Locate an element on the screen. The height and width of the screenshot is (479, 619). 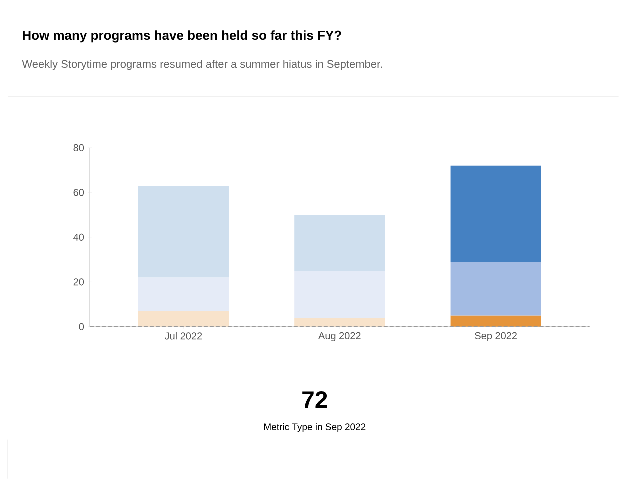
y-tick-label: 40 is located at coordinates (79, 237).